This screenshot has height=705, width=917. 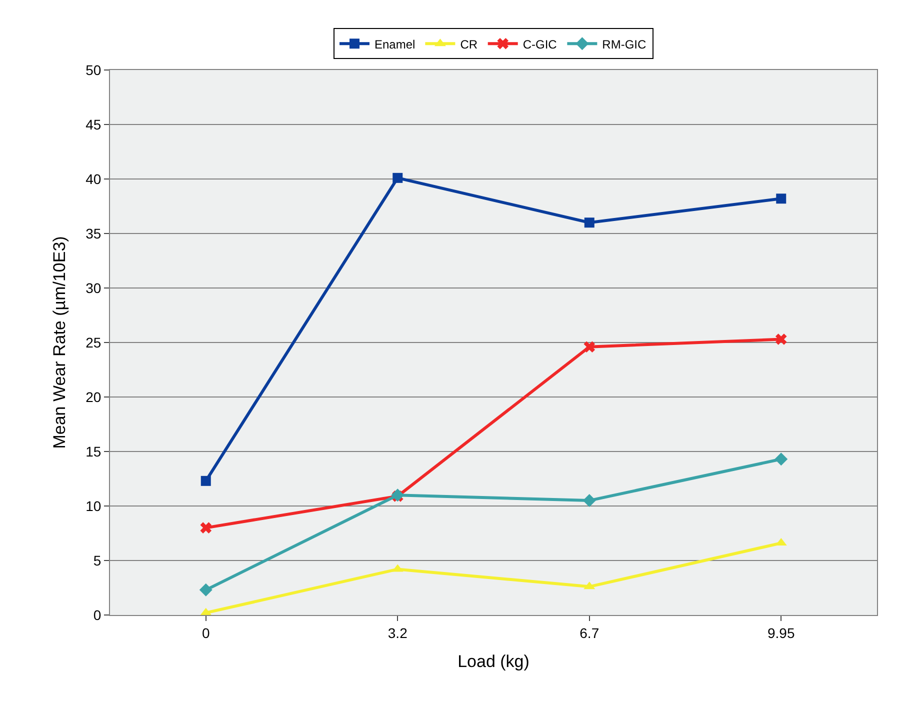 I want to click on x-axis-title: Load (kg), so click(x=494, y=662).